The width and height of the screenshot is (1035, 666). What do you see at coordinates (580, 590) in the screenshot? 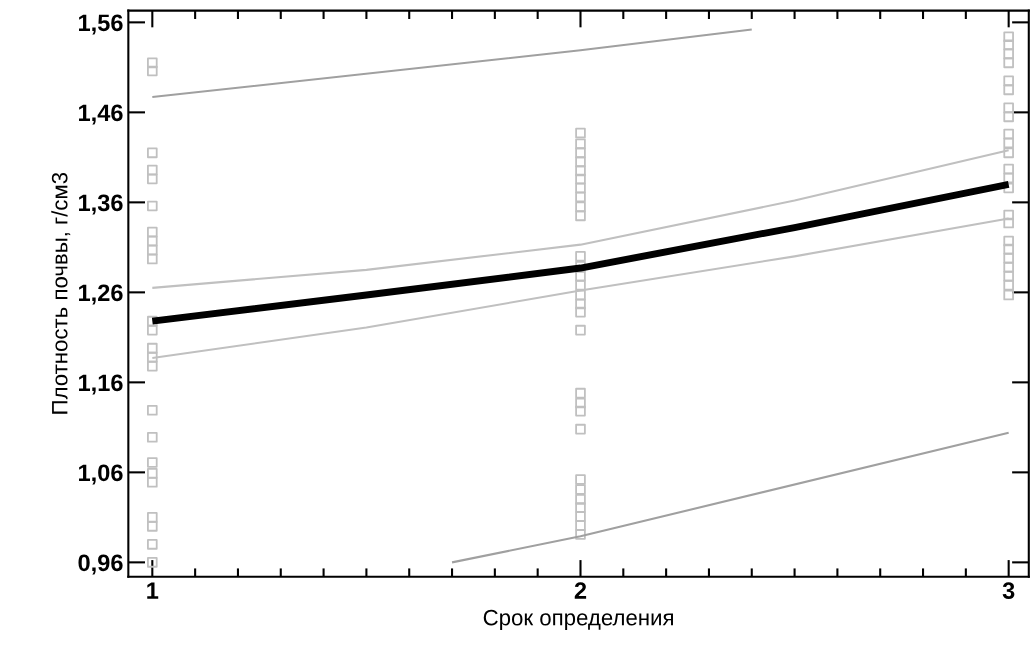
I see `x-tick-label: 2` at bounding box center [580, 590].